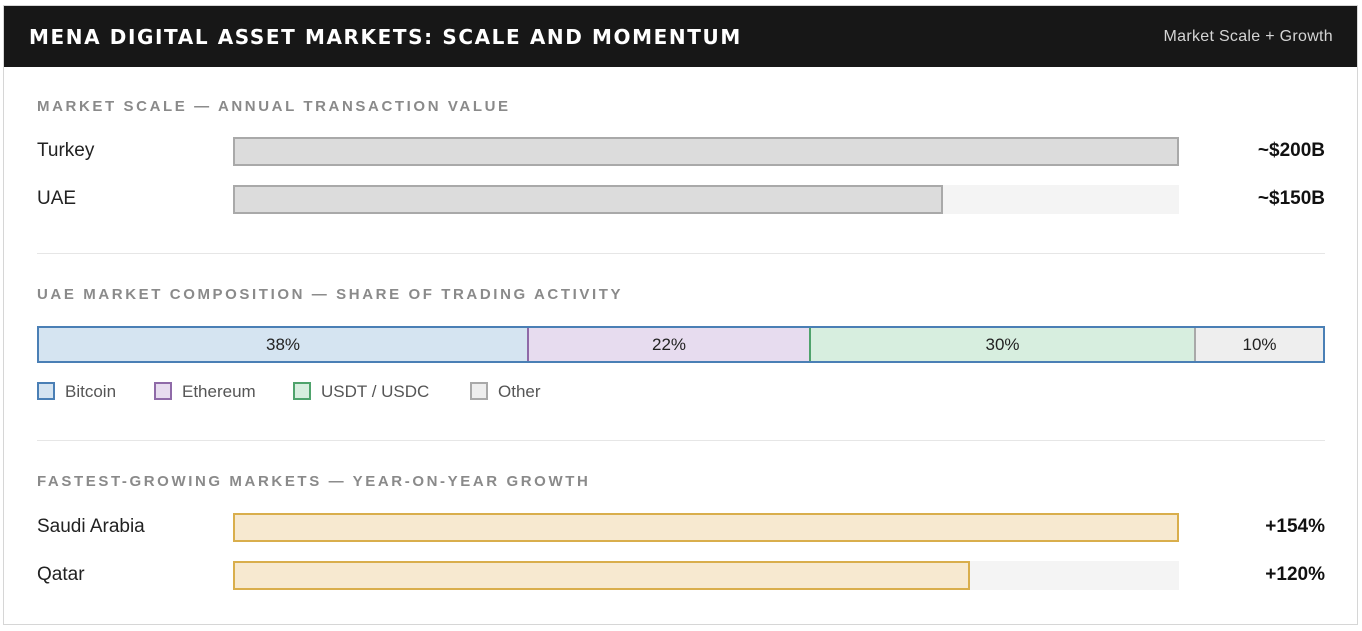 The height and width of the screenshot is (631, 1362). I want to click on page-subtitle: Market Scale + Growth, so click(1248, 36).